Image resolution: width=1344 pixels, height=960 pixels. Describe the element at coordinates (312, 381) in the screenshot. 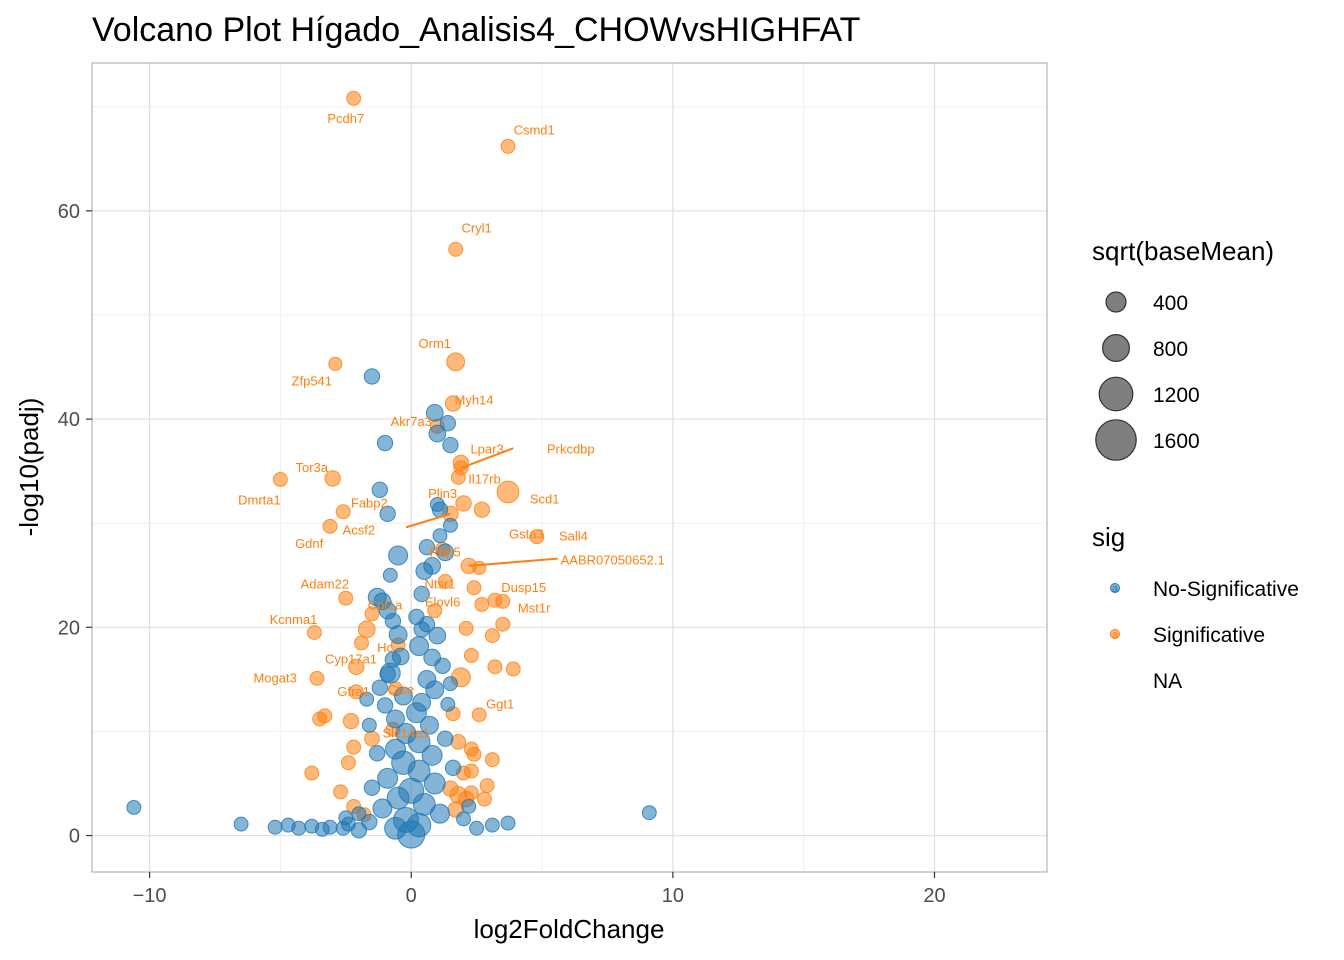

I see `gene-label-zfp541: Zfp541` at that location.